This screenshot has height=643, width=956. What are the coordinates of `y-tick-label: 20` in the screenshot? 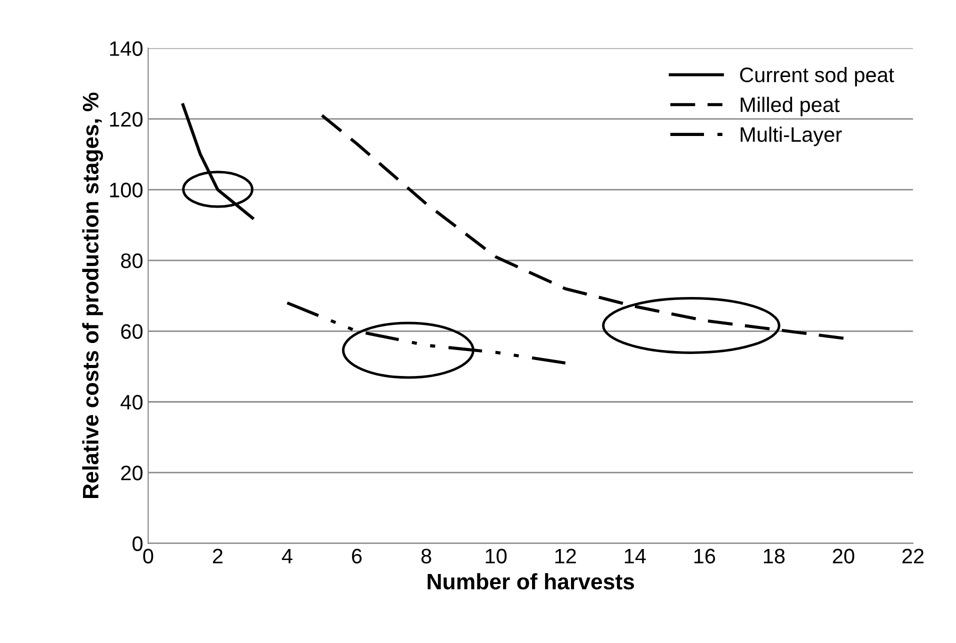 It's located at (132, 473).